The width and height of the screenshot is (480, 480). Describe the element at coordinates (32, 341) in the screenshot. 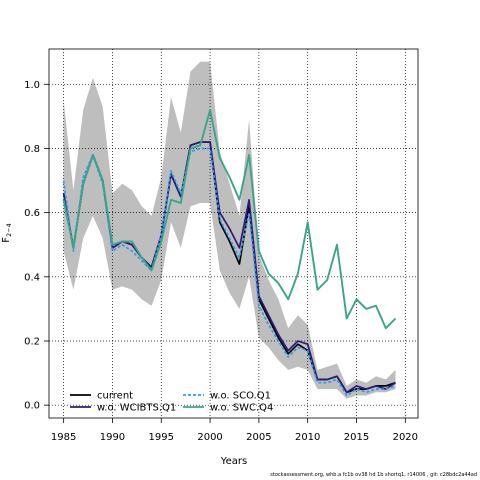

I see `y-tick-label-1: 0.2` at that location.